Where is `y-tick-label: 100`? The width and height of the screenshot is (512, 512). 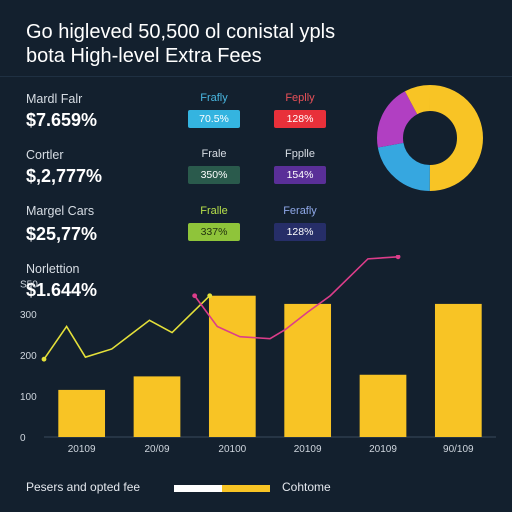
y-tick-label: 100 is located at coordinates (28, 397).